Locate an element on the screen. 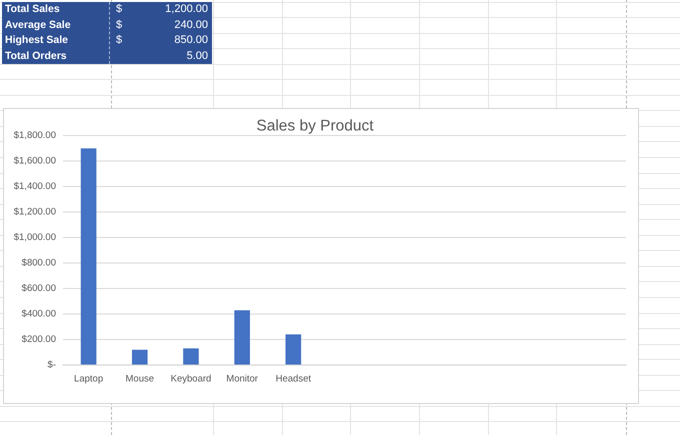  y-tick-label: $800.00 is located at coordinates (39, 263).